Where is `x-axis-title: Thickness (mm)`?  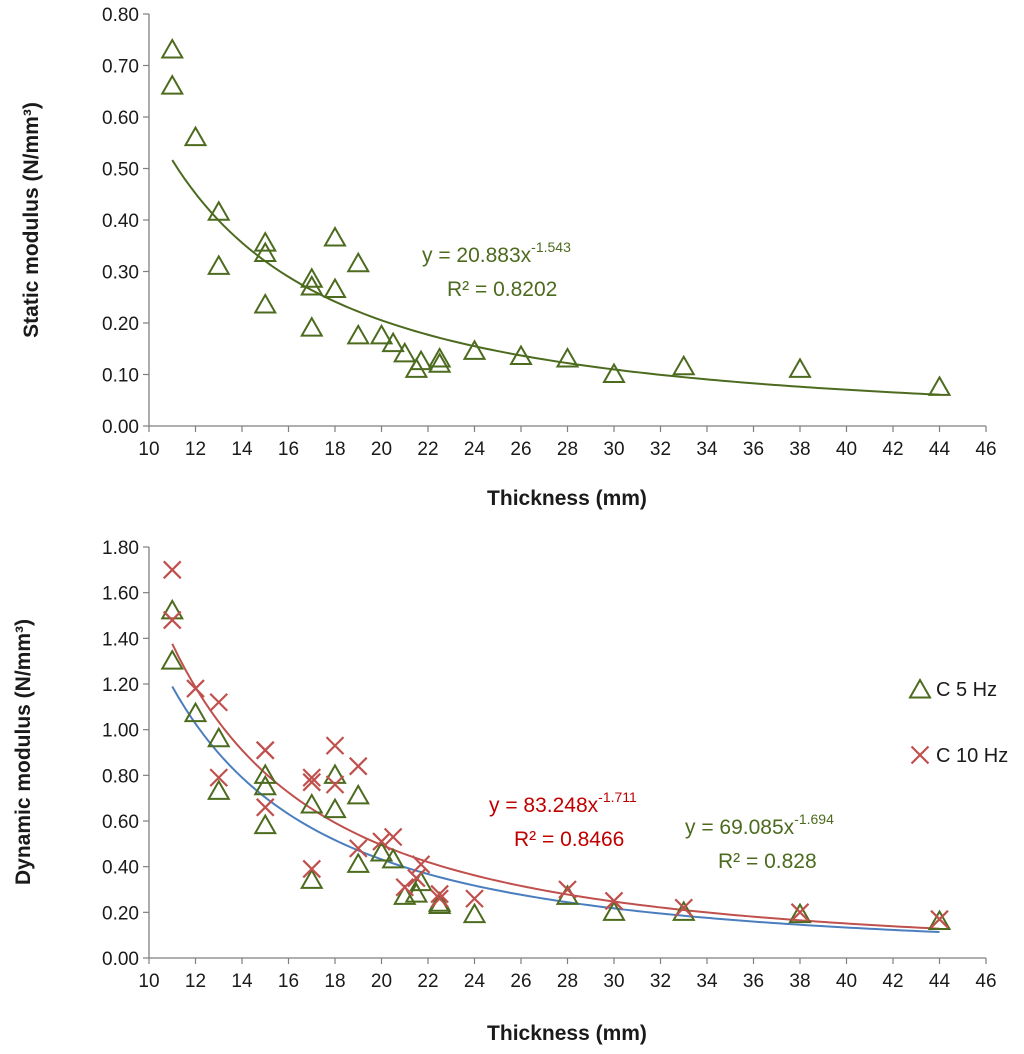
x-axis-title: Thickness (mm) is located at coordinates (567, 1033).